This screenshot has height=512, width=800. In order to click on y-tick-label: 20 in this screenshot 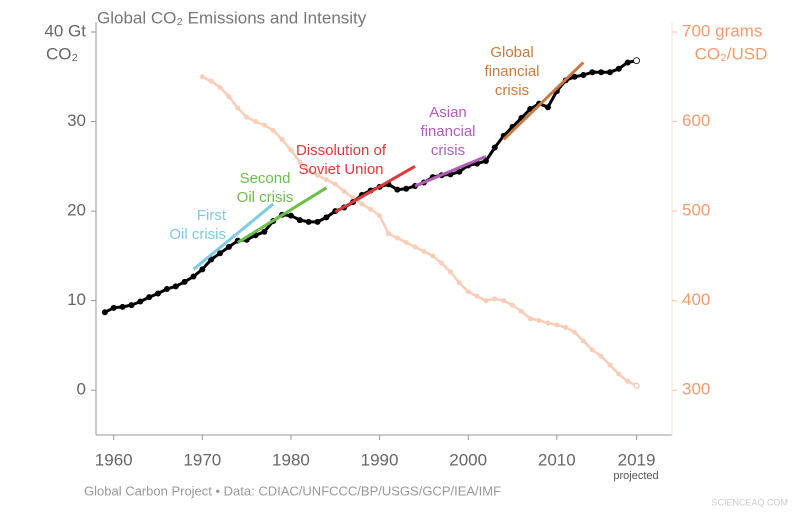, I will do `click(76, 210)`.